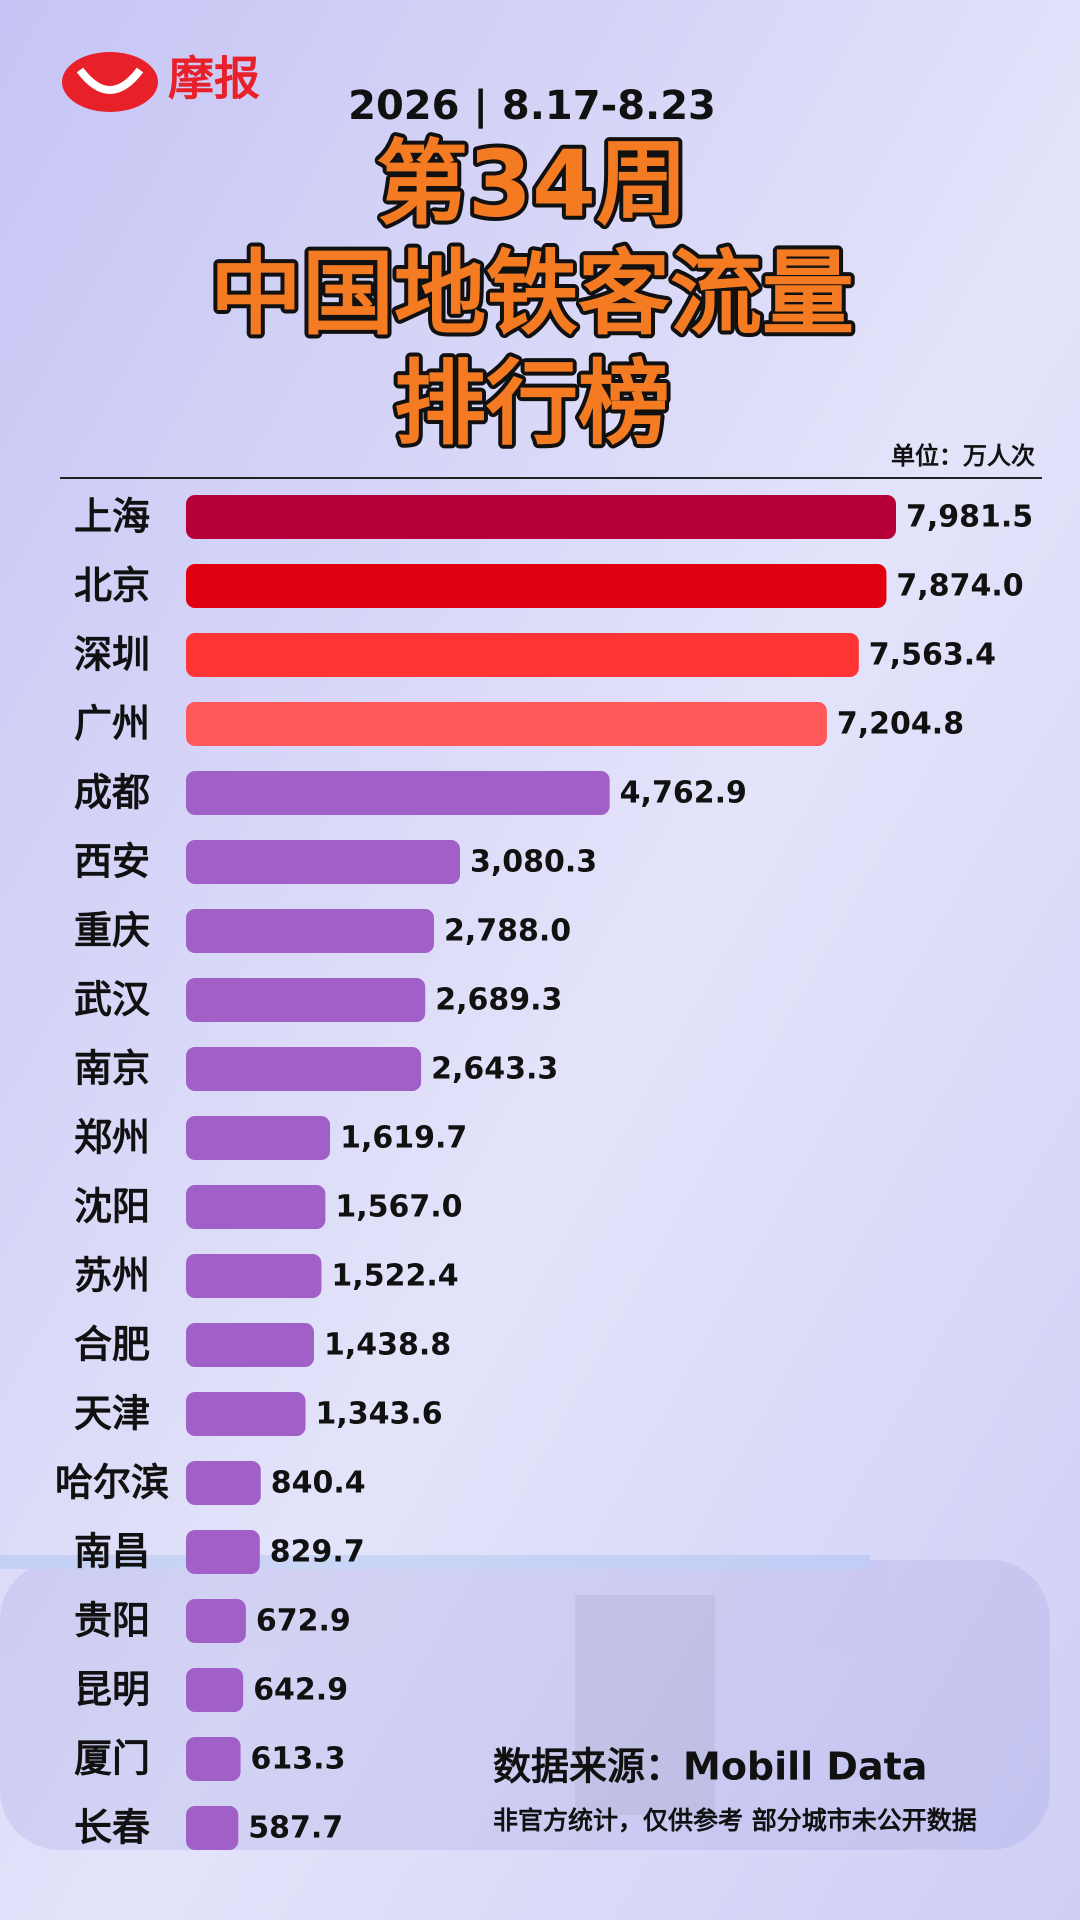  Describe the element at coordinates (112, 1276) in the screenshot. I see `category-label: 苏州` at that location.